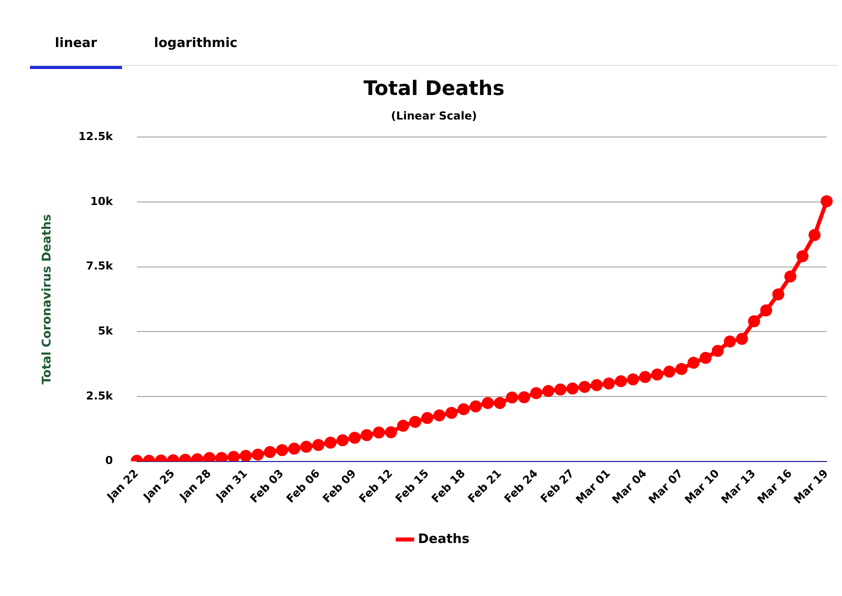 The image size is (842, 596). I want to click on x-tick-label: Feb 12, so click(376, 486).